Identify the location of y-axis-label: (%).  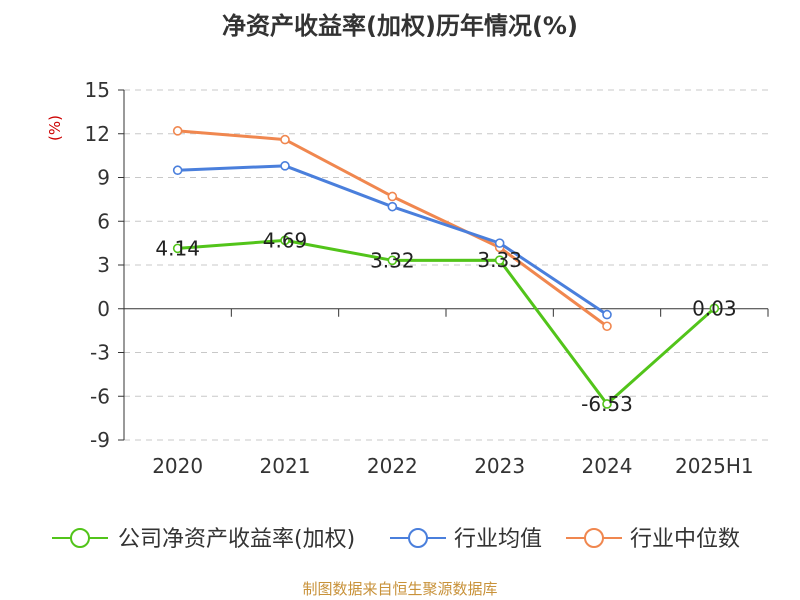
(55, 128).